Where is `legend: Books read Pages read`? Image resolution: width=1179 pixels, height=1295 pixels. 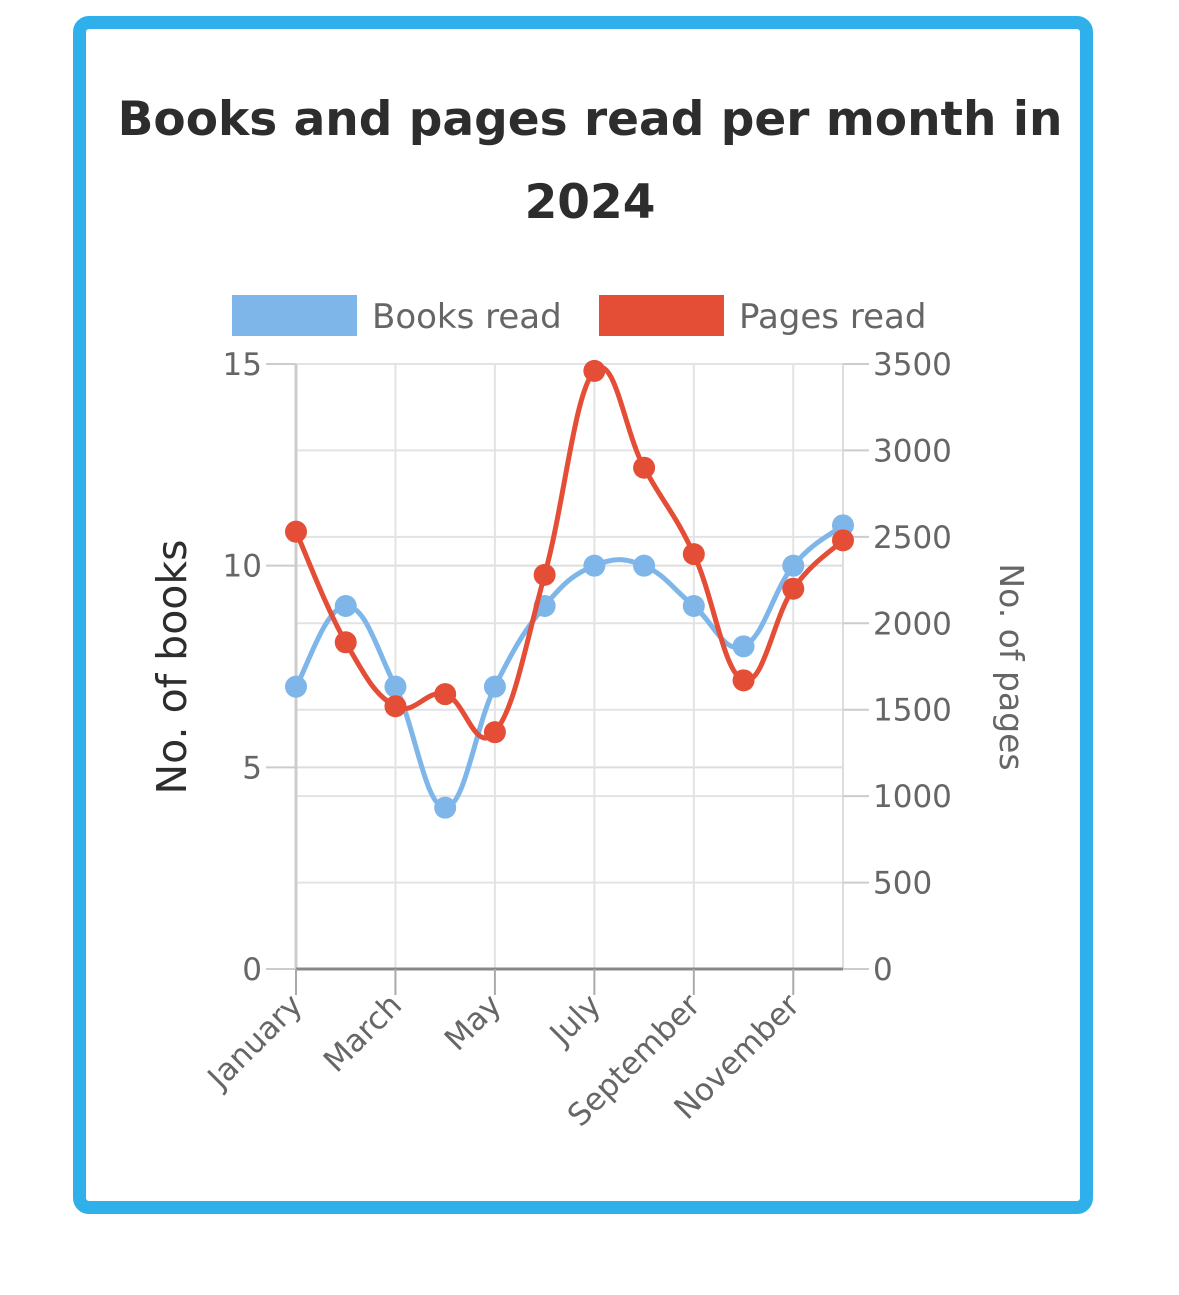
legend: Books read Pages read is located at coordinates (579, 316).